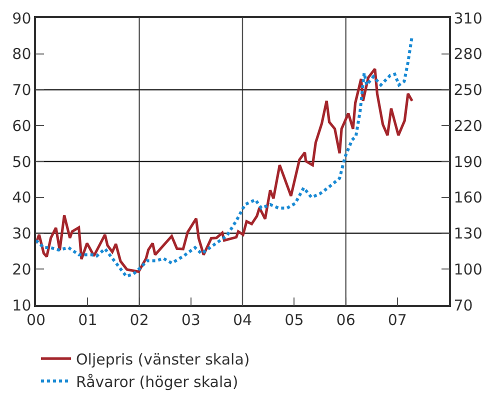  What do you see at coordinates (468, 18) in the screenshot?
I see `y2-tick-label: 310` at bounding box center [468, 18].